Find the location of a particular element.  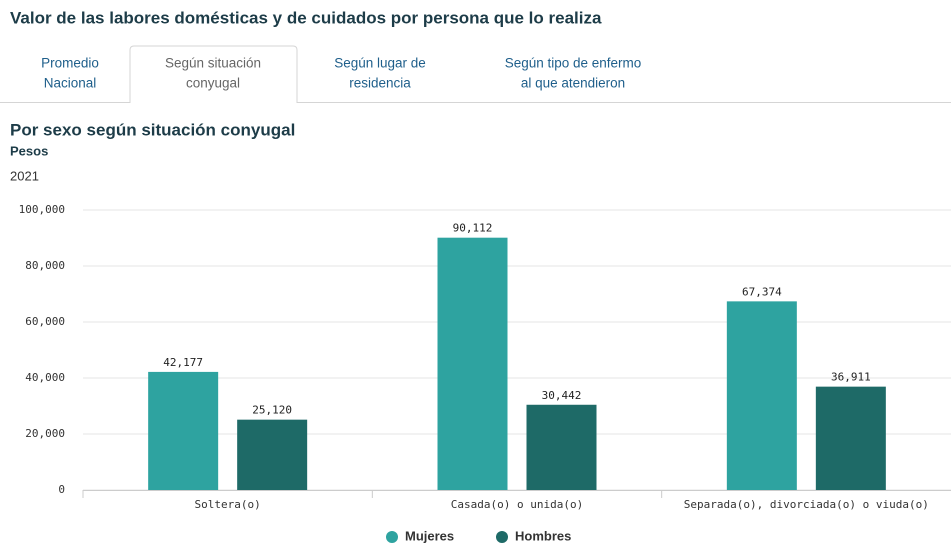

tab-label: al que atendieron is located at coordinates (573, 83).